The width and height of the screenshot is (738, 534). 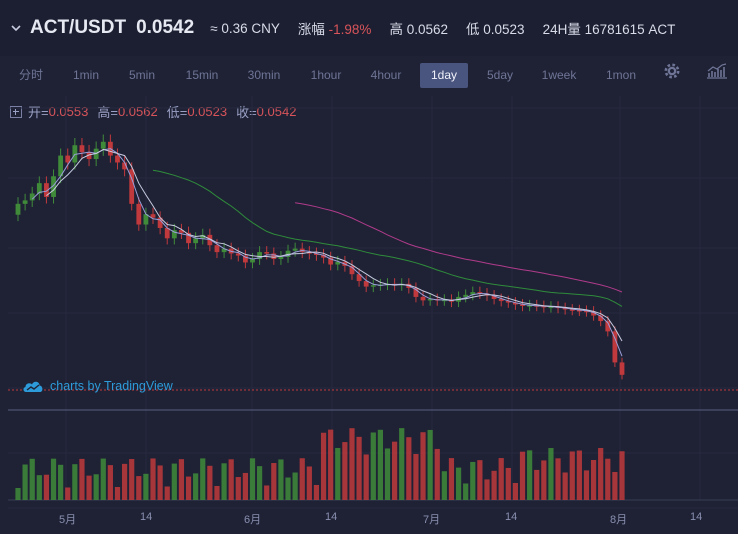 What do you see at coordinates (621, 75) in the screenshot?
I see `interval-tab: 1mon` at bounding box center [621, 75].